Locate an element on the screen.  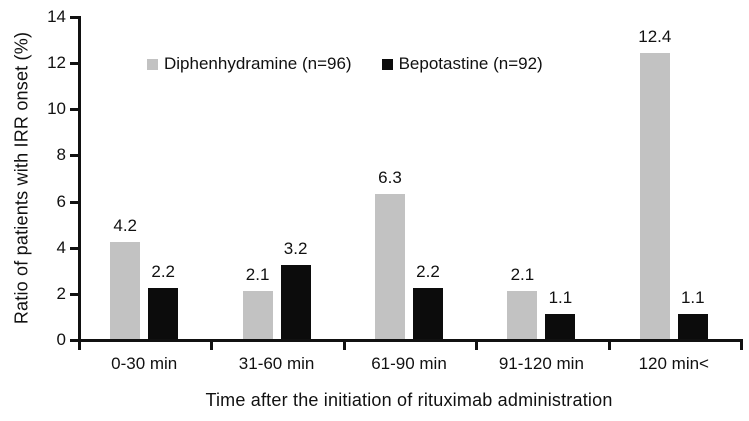
y-tick-label: 6 is located at coordinates (61, 201).